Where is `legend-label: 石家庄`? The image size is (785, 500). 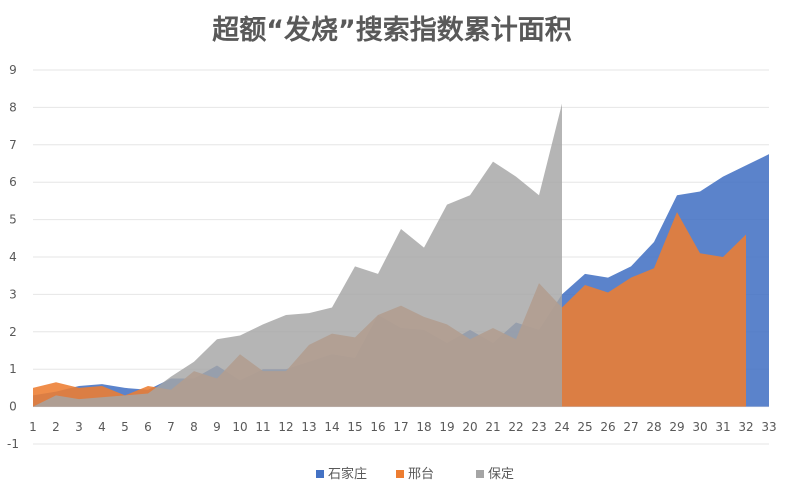
legend-label: 石家庄 is located at coordinates (347, 474).